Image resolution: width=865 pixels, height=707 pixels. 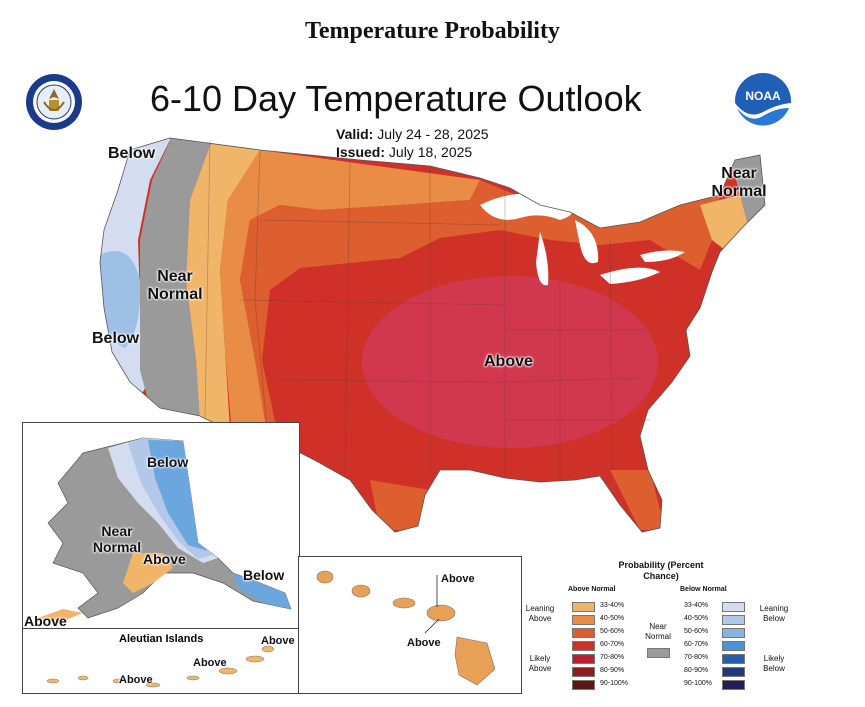 I want to click on label-above-center: Above, so click(x=508, y=361).